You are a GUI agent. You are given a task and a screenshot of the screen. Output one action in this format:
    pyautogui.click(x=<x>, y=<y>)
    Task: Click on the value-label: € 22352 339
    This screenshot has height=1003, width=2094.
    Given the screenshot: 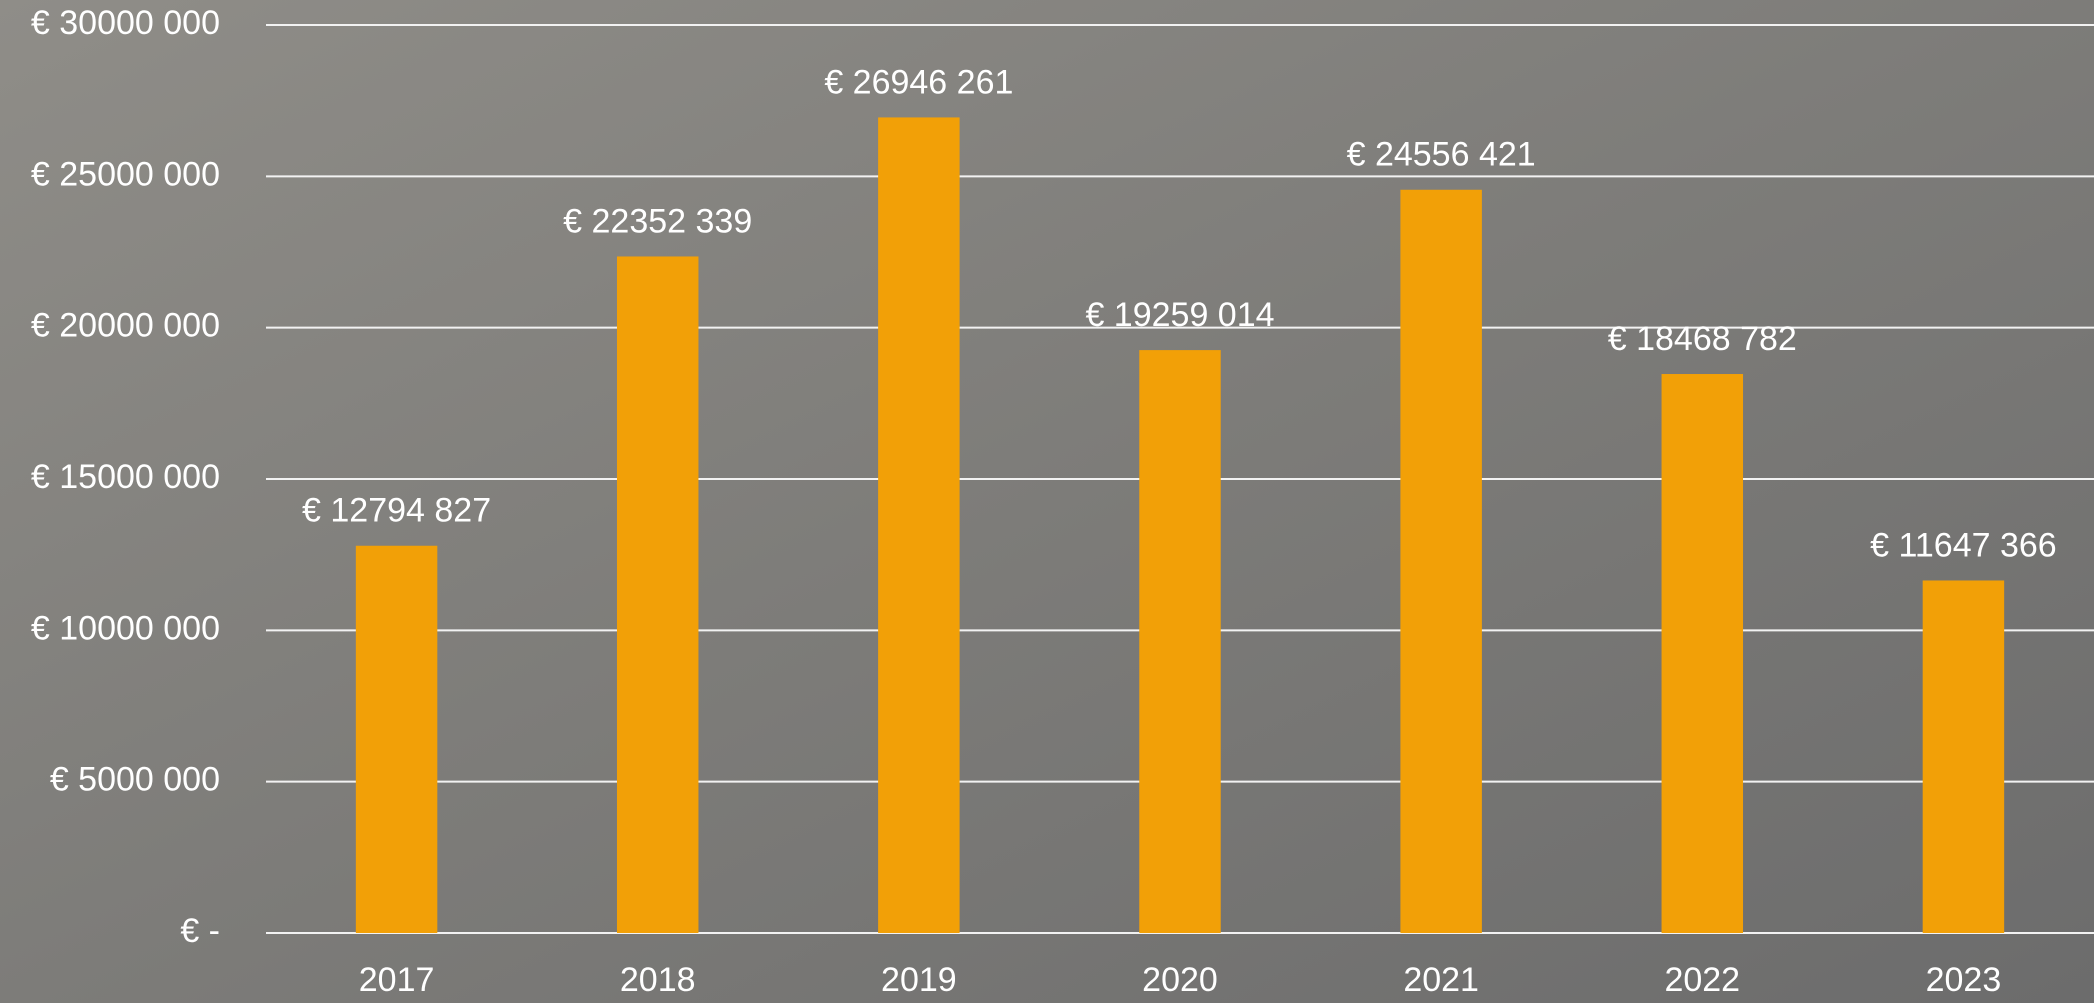 What is the action you would take?
    pyautogui.click(x=657, y=221)
    